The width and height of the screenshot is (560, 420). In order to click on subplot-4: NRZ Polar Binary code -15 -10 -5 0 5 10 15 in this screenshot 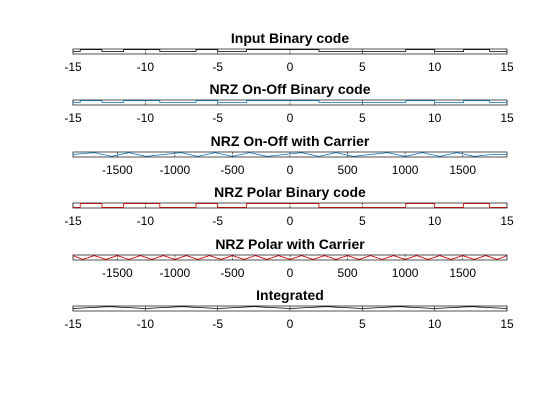, I will do `click(289, 206)`.